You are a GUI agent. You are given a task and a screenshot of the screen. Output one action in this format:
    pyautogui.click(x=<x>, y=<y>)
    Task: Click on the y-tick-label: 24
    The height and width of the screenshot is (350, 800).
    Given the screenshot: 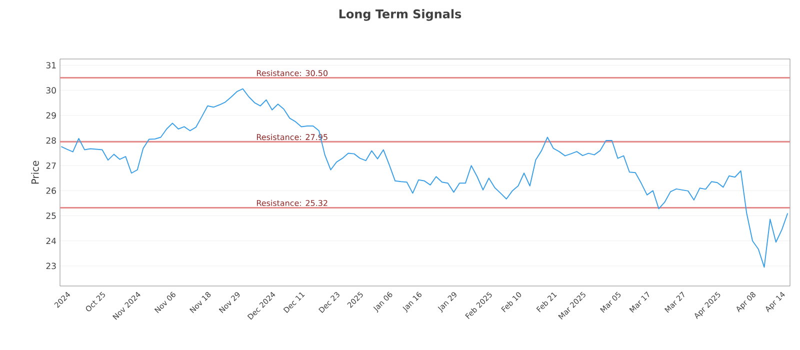 What is the action you would take?
    pyautogui.click(x=51, y=241)
    